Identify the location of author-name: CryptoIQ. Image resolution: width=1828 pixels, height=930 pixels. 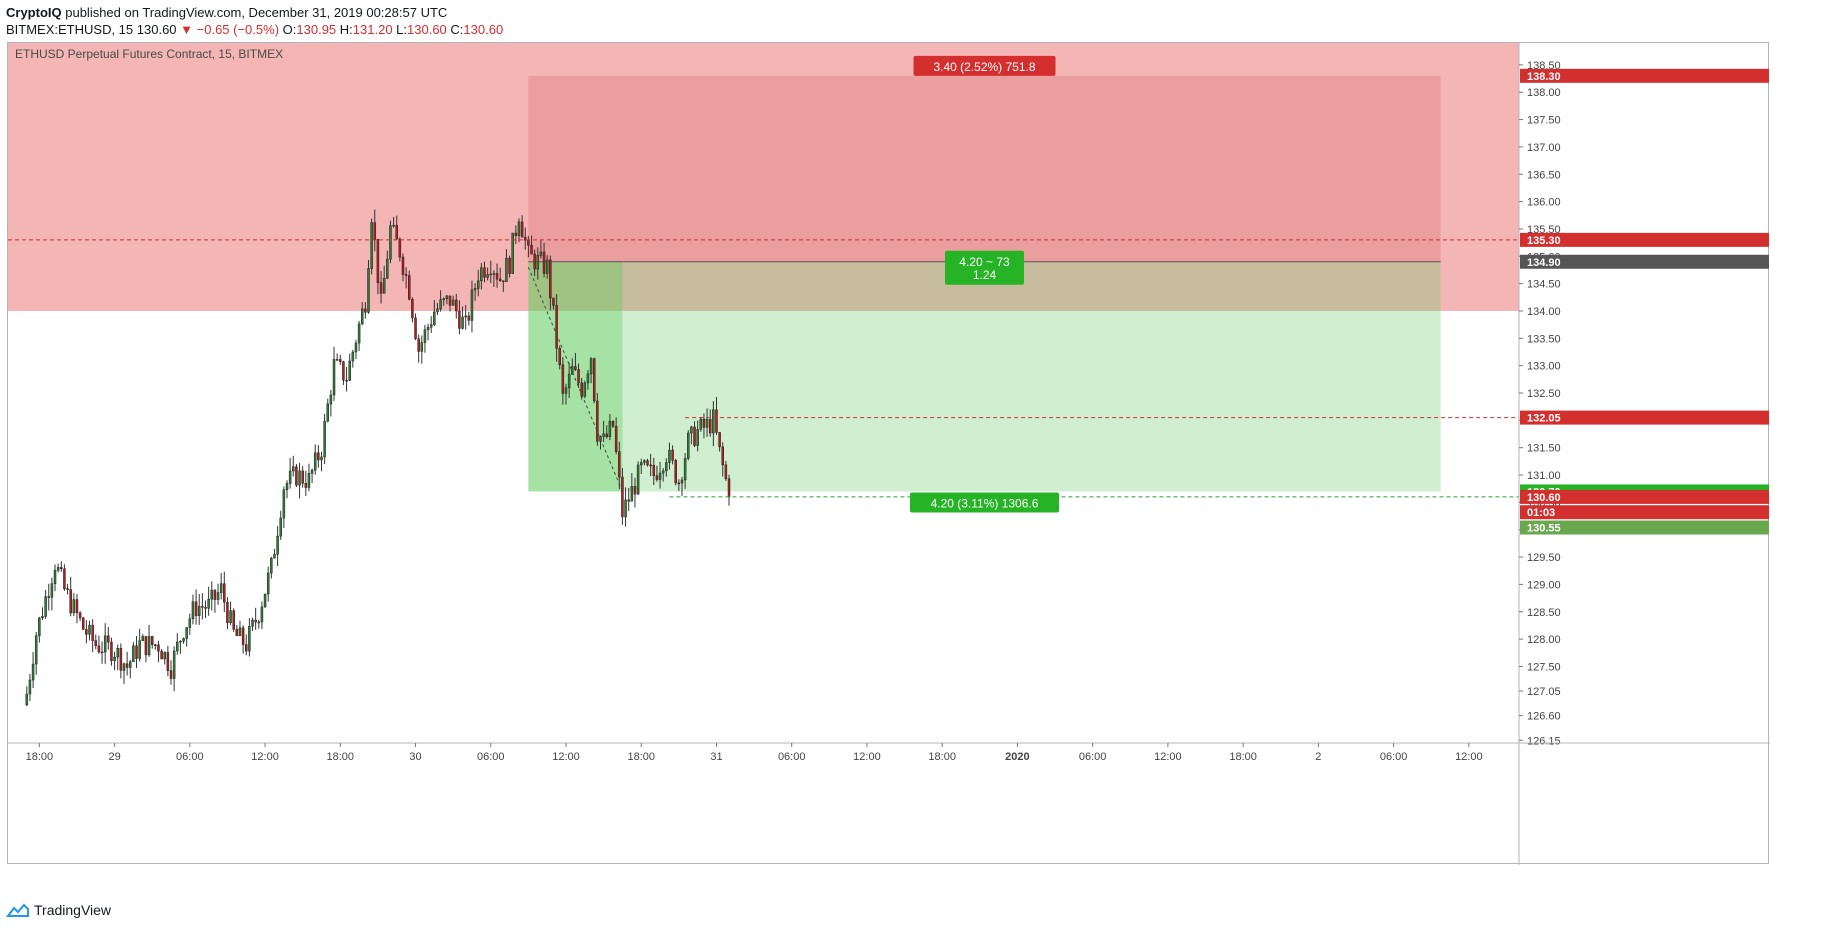
(34, 12).